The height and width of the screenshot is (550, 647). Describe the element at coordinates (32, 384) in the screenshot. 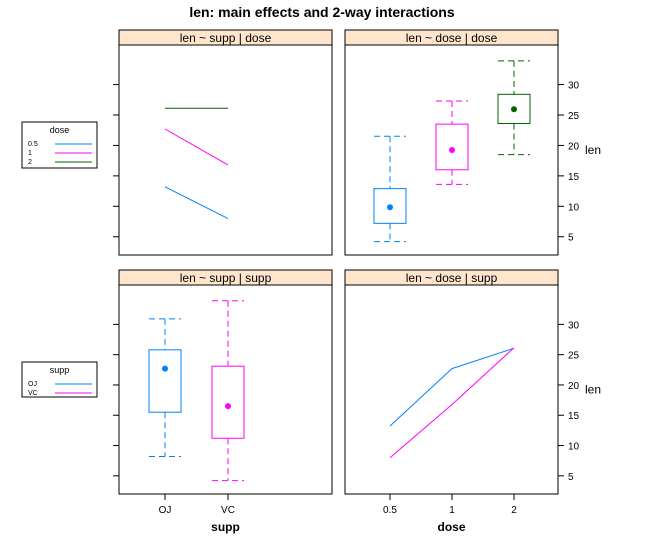

I see `legend-entry-label: OJ` at that location.